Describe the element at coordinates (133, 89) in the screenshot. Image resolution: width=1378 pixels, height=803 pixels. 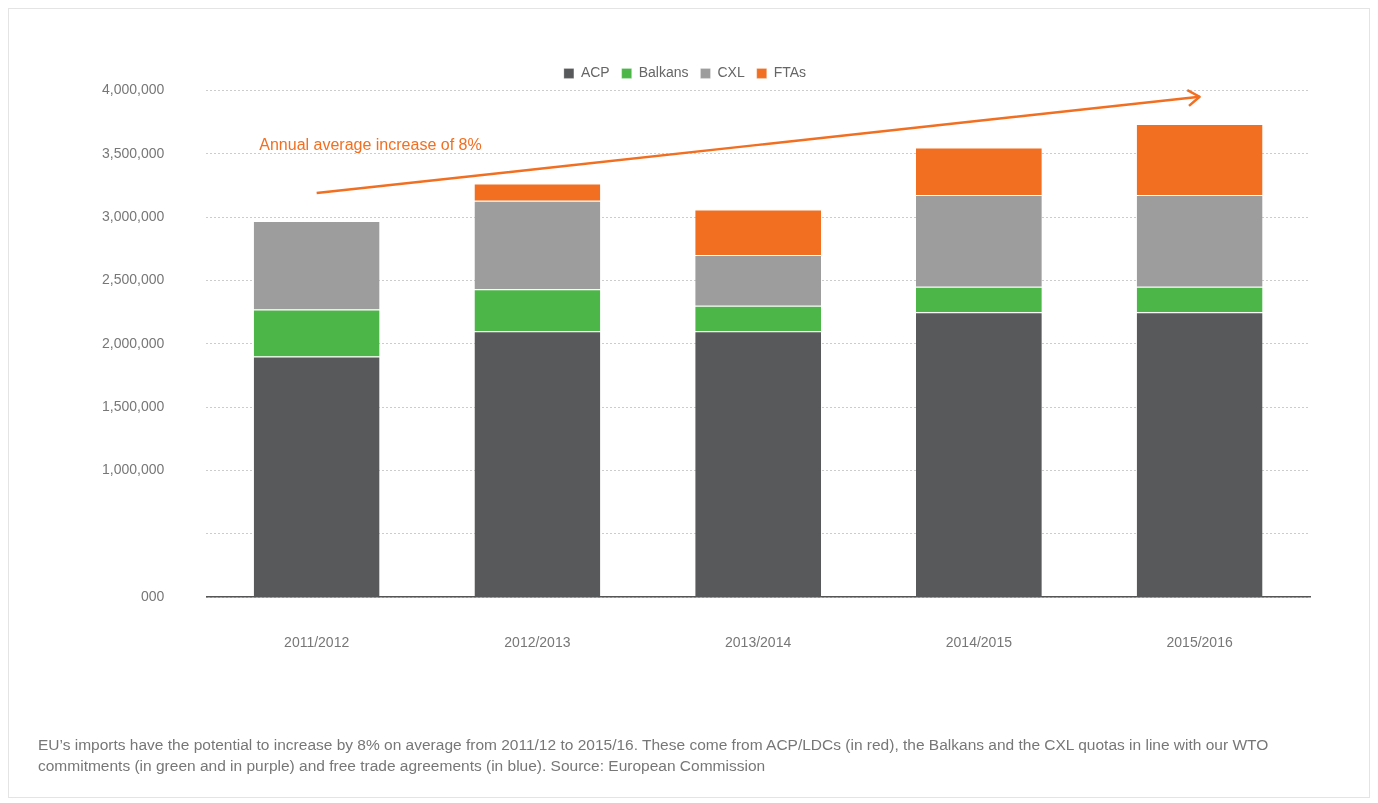
I see `y-tick-label: 4,000,000` at that location.